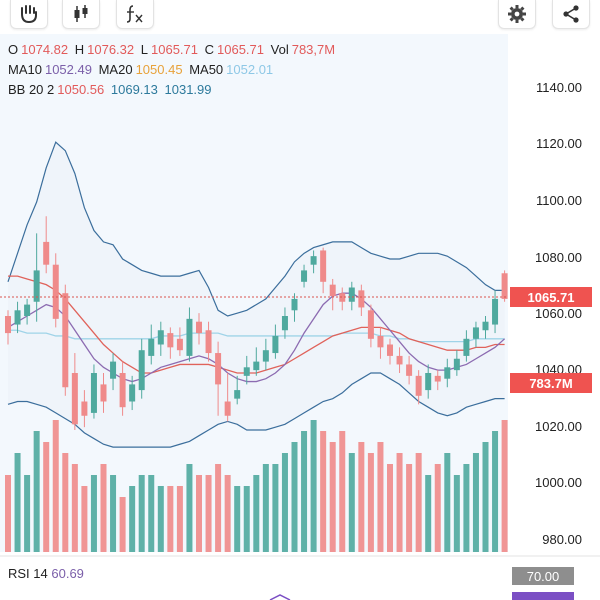 This screenshot has height=600, width=600. I want to click on high-label: H, so click(79, 49).